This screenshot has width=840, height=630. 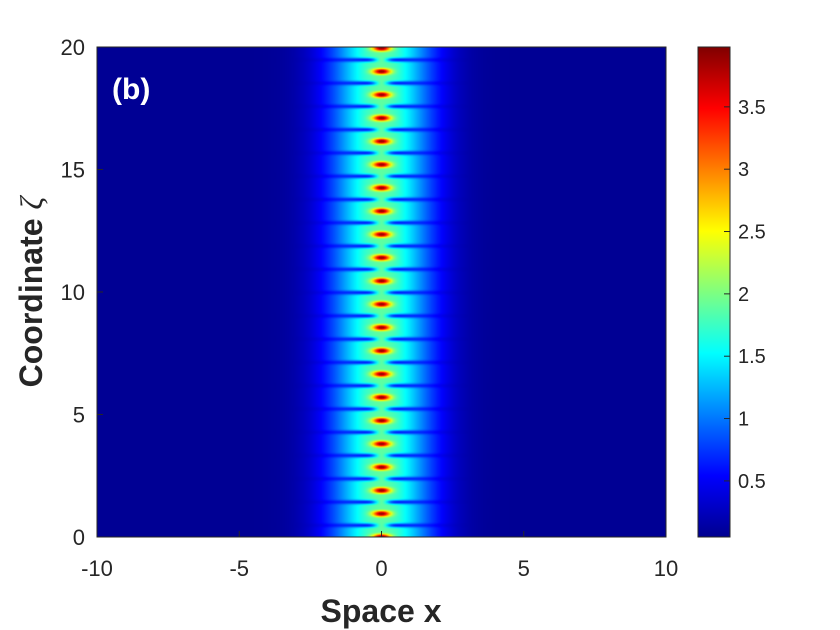 What do you see at coordinates (752, 357) in the screenshot?
I see `colorbar-tick-label: 1.5` at bounding box center [752, 357].